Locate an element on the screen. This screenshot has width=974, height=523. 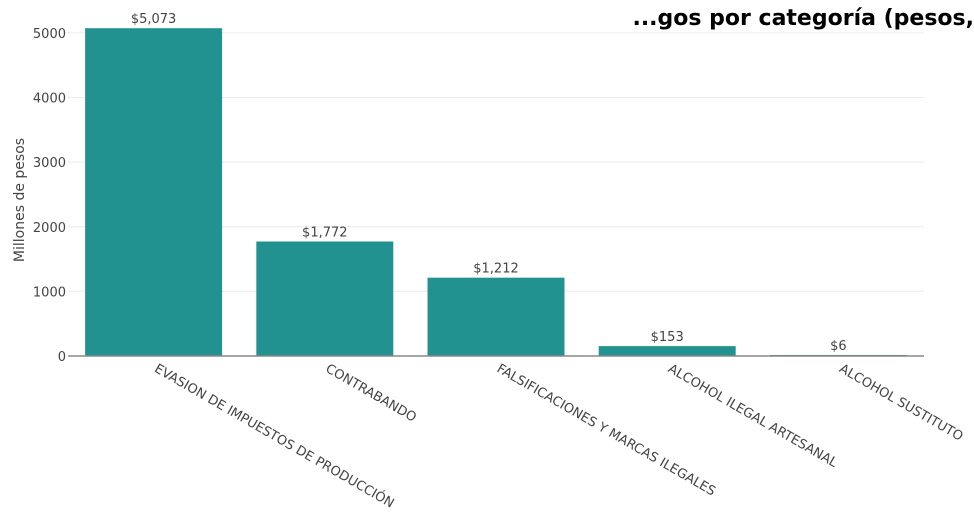
y-axis-ticks: 0 1000 2000 3000 4000 5000 is located at coordinates (49, 196).